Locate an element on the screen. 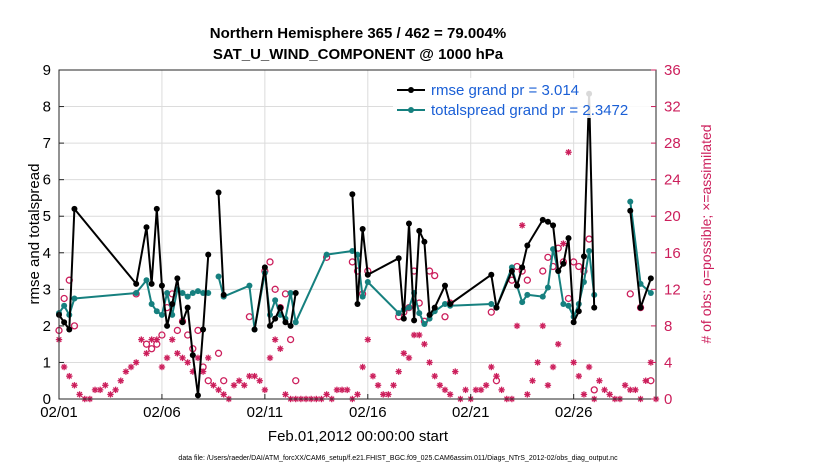 The height and width of the screenshot is (470, 830). legend-box is located at coordinates (522, 98).